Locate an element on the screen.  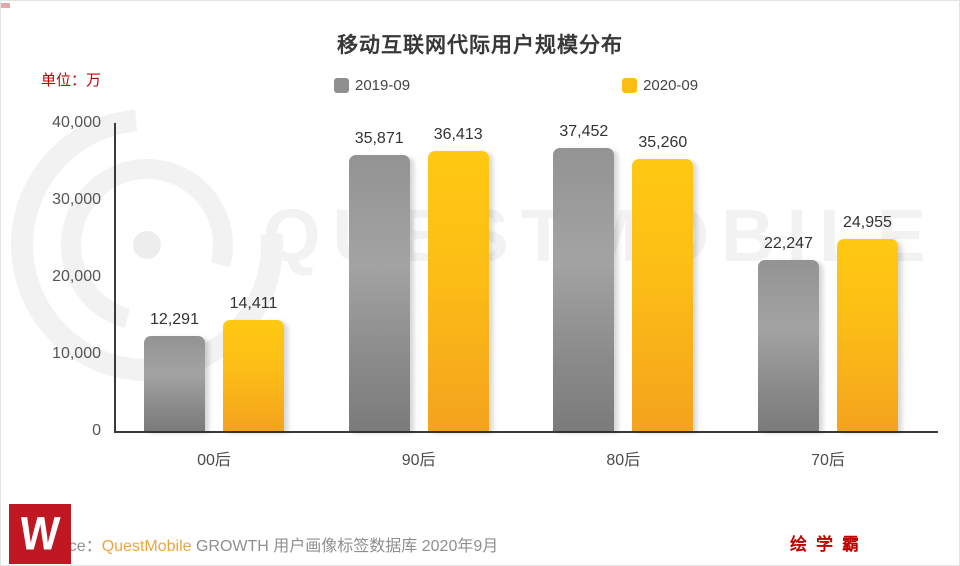
bar-2019-09-80后 is located at coordinates (584, 289).